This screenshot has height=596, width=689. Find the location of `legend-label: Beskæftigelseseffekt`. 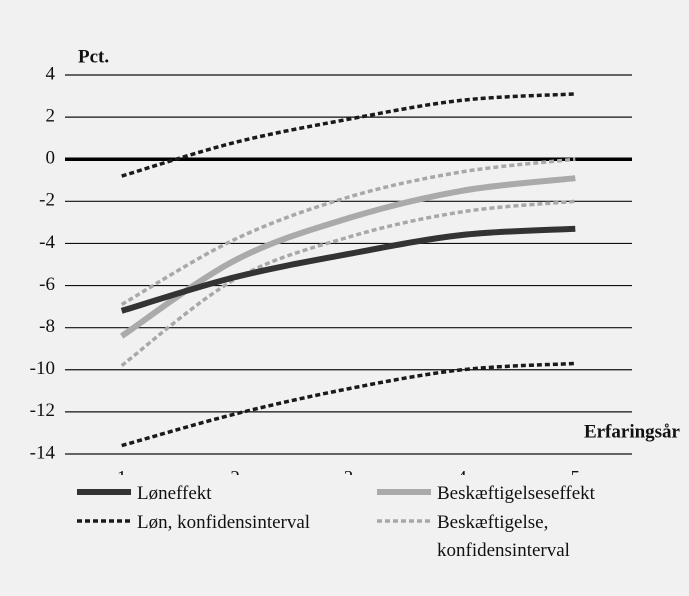

legend-label: Beskæftigelseseffekt is located at coordinates (516, 493).